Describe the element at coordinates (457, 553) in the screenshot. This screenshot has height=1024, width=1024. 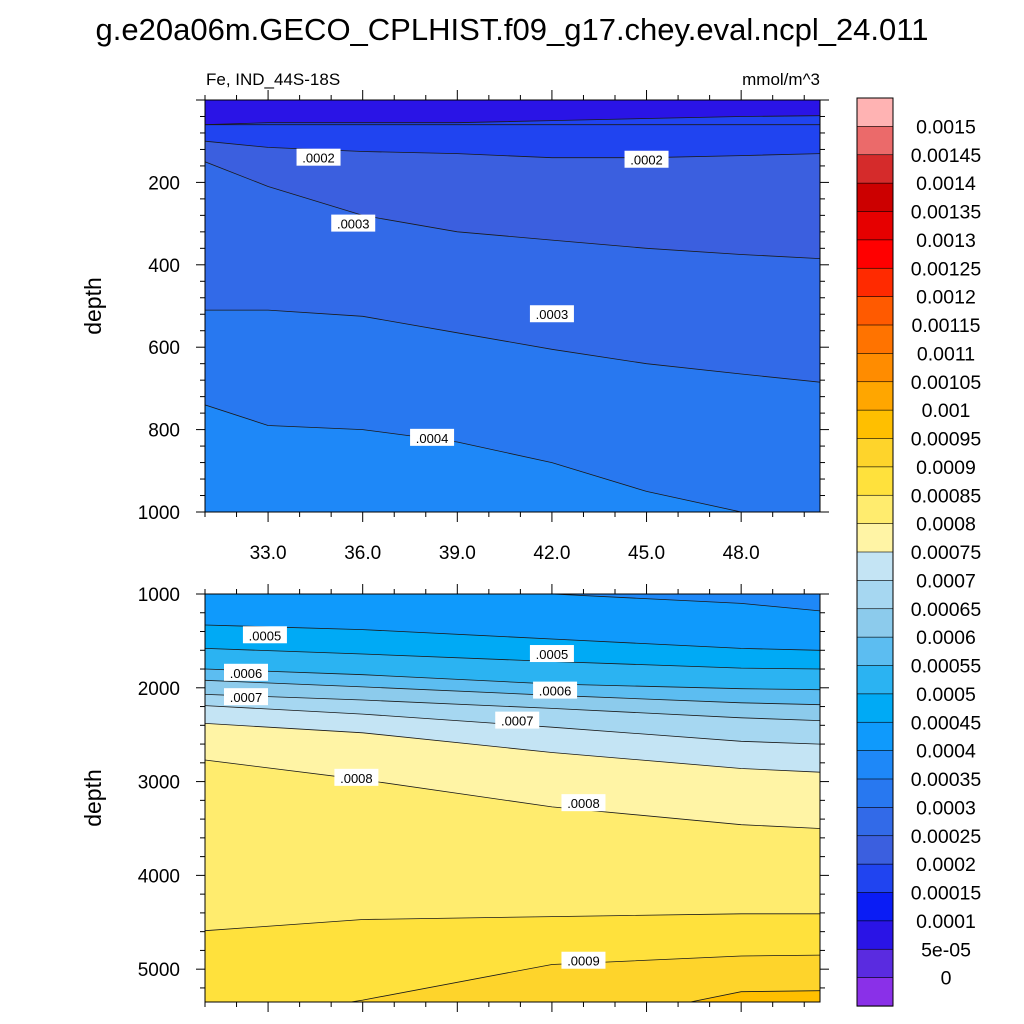
I see `upper-xtick-label: 39.0` at that location.